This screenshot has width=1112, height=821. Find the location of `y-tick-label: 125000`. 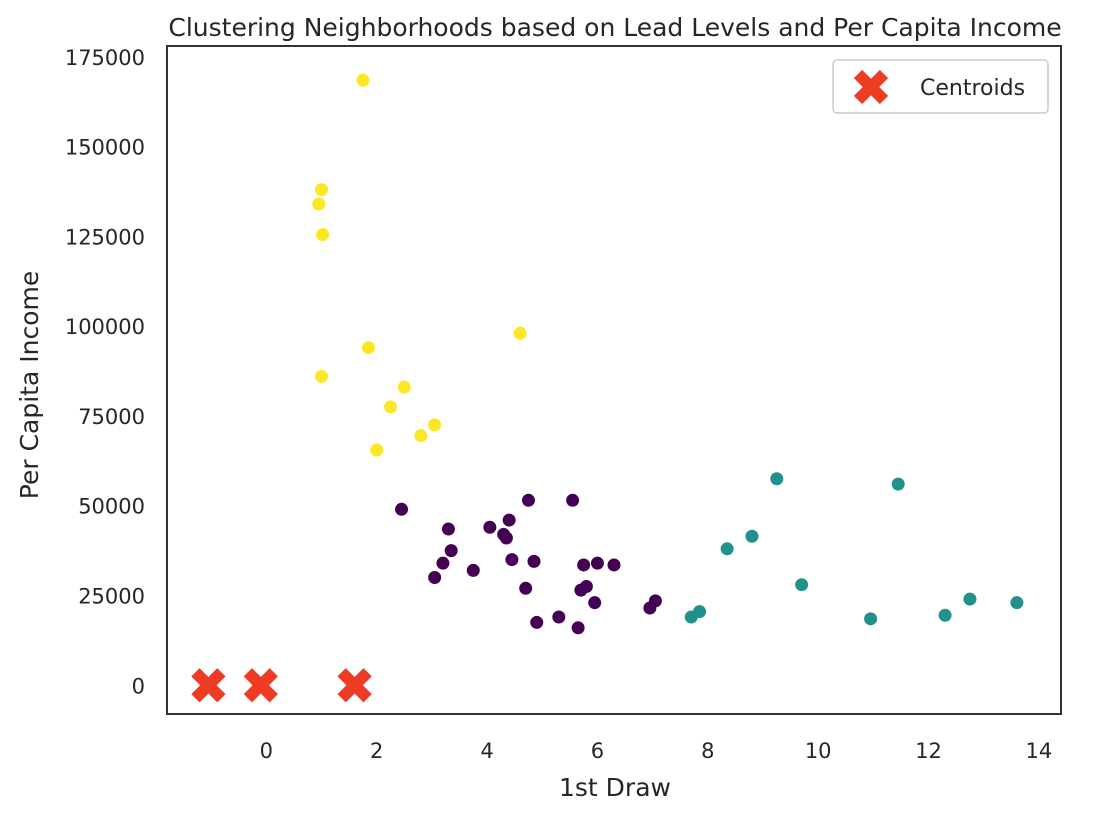

y-tick-label: 125000 is located at coordinates (105, 237).